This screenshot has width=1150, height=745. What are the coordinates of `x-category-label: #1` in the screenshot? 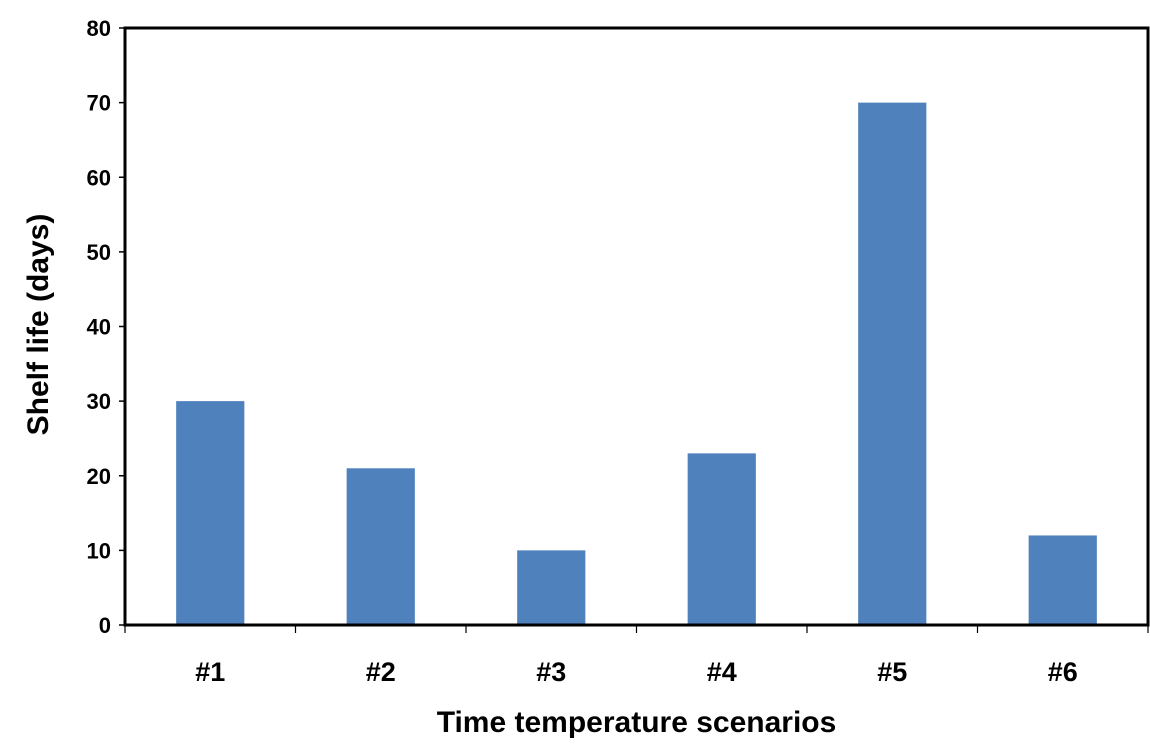 It's located at (210, 672).